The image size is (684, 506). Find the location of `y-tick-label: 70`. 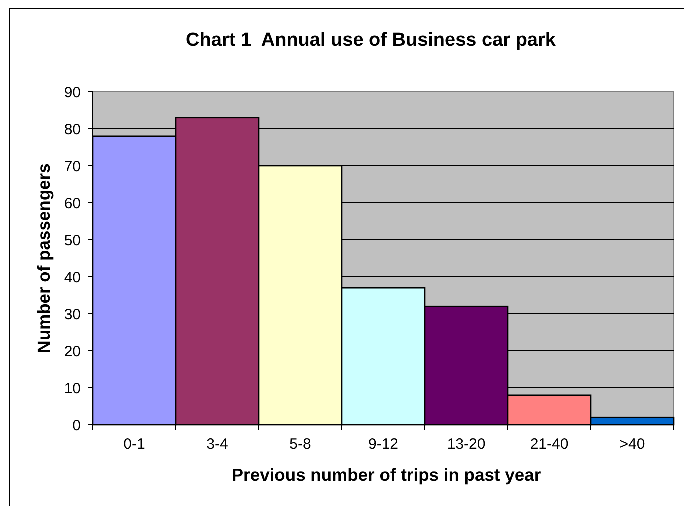

y-tick-label: 70 is located at coordinates (72, 167).